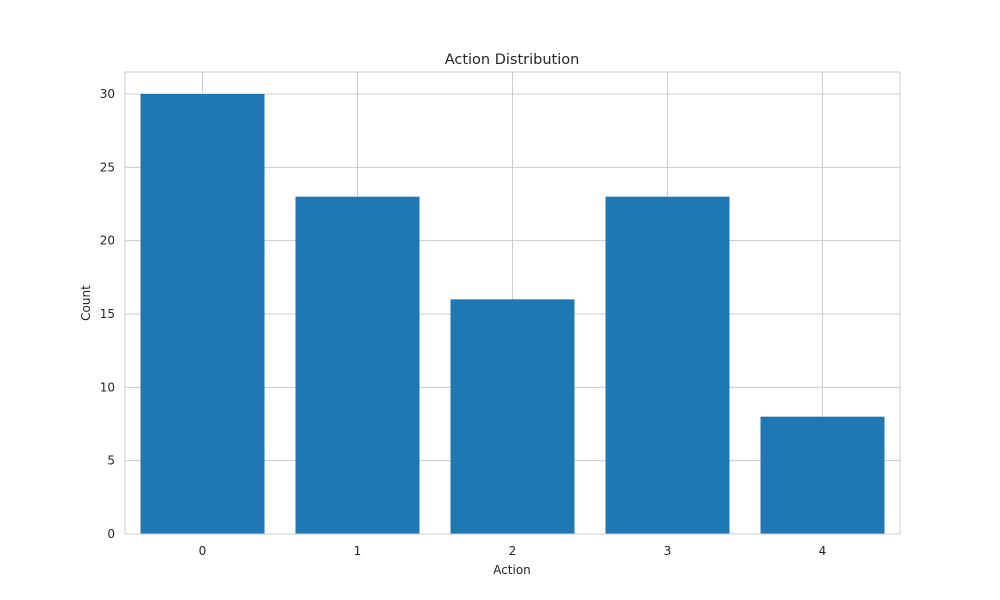  What do you see at coordinates (107, 241) in the screenshot?
I see `y-tick-label: 20` at bounding box center [107, 241].